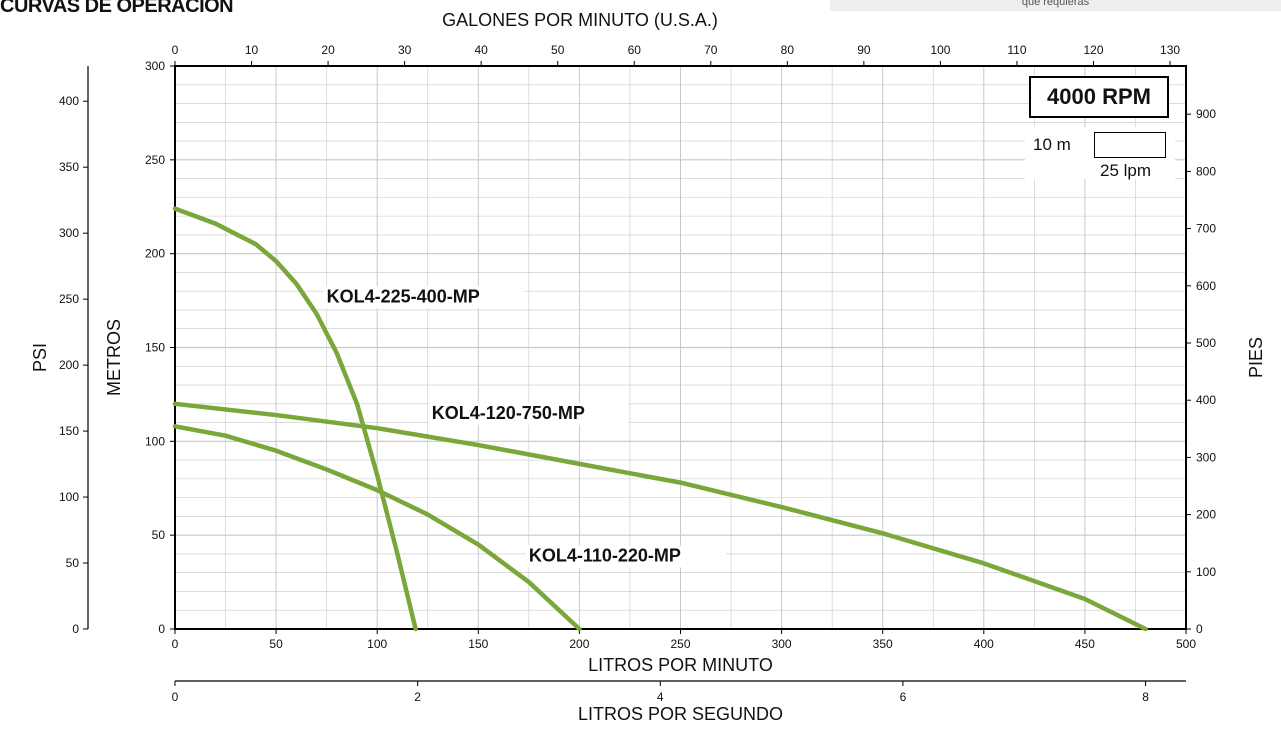  Describe the element at coordinates (481, 50) in the screenshot. I see `top-tick-label: 40` at that location.